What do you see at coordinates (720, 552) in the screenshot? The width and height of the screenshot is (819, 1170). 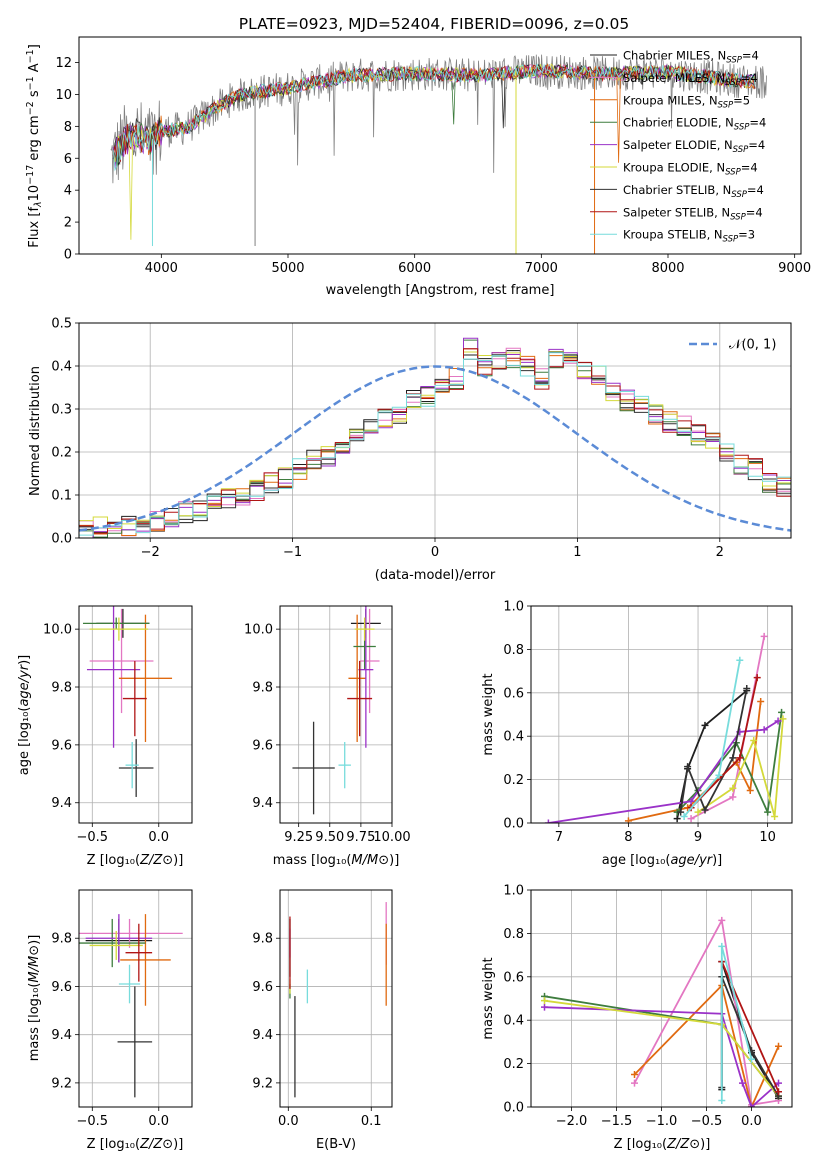 I see `x-tick-label: 2` at bounding box center [720, 552].